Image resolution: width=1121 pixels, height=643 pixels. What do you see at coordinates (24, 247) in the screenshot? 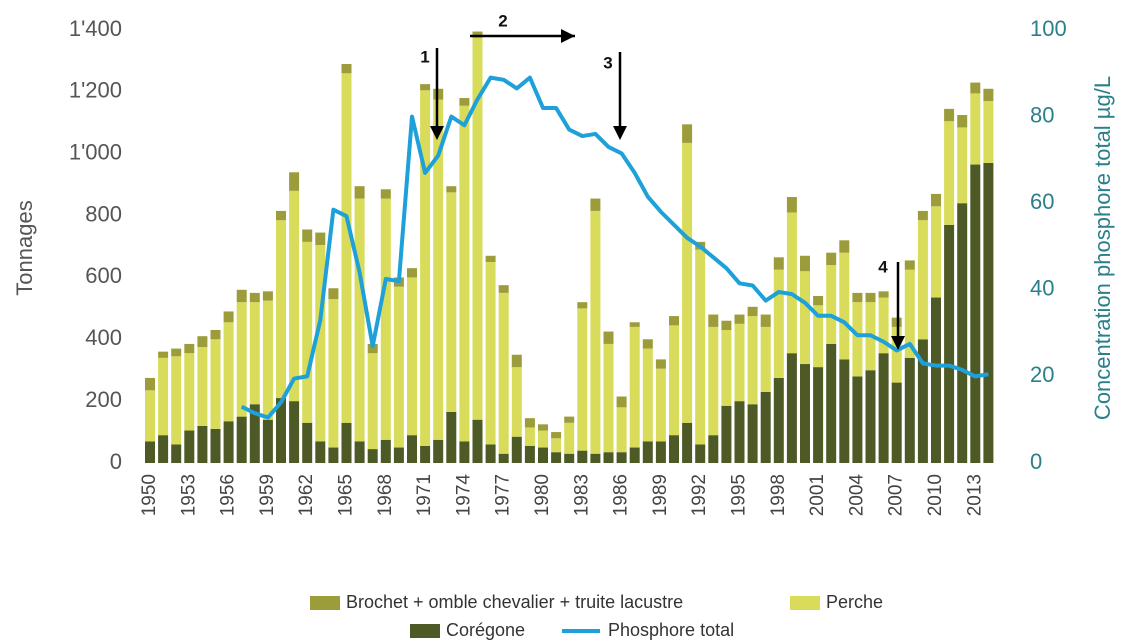
I see `y-axis-label: Tonnages` at bounding box center [24, 247].